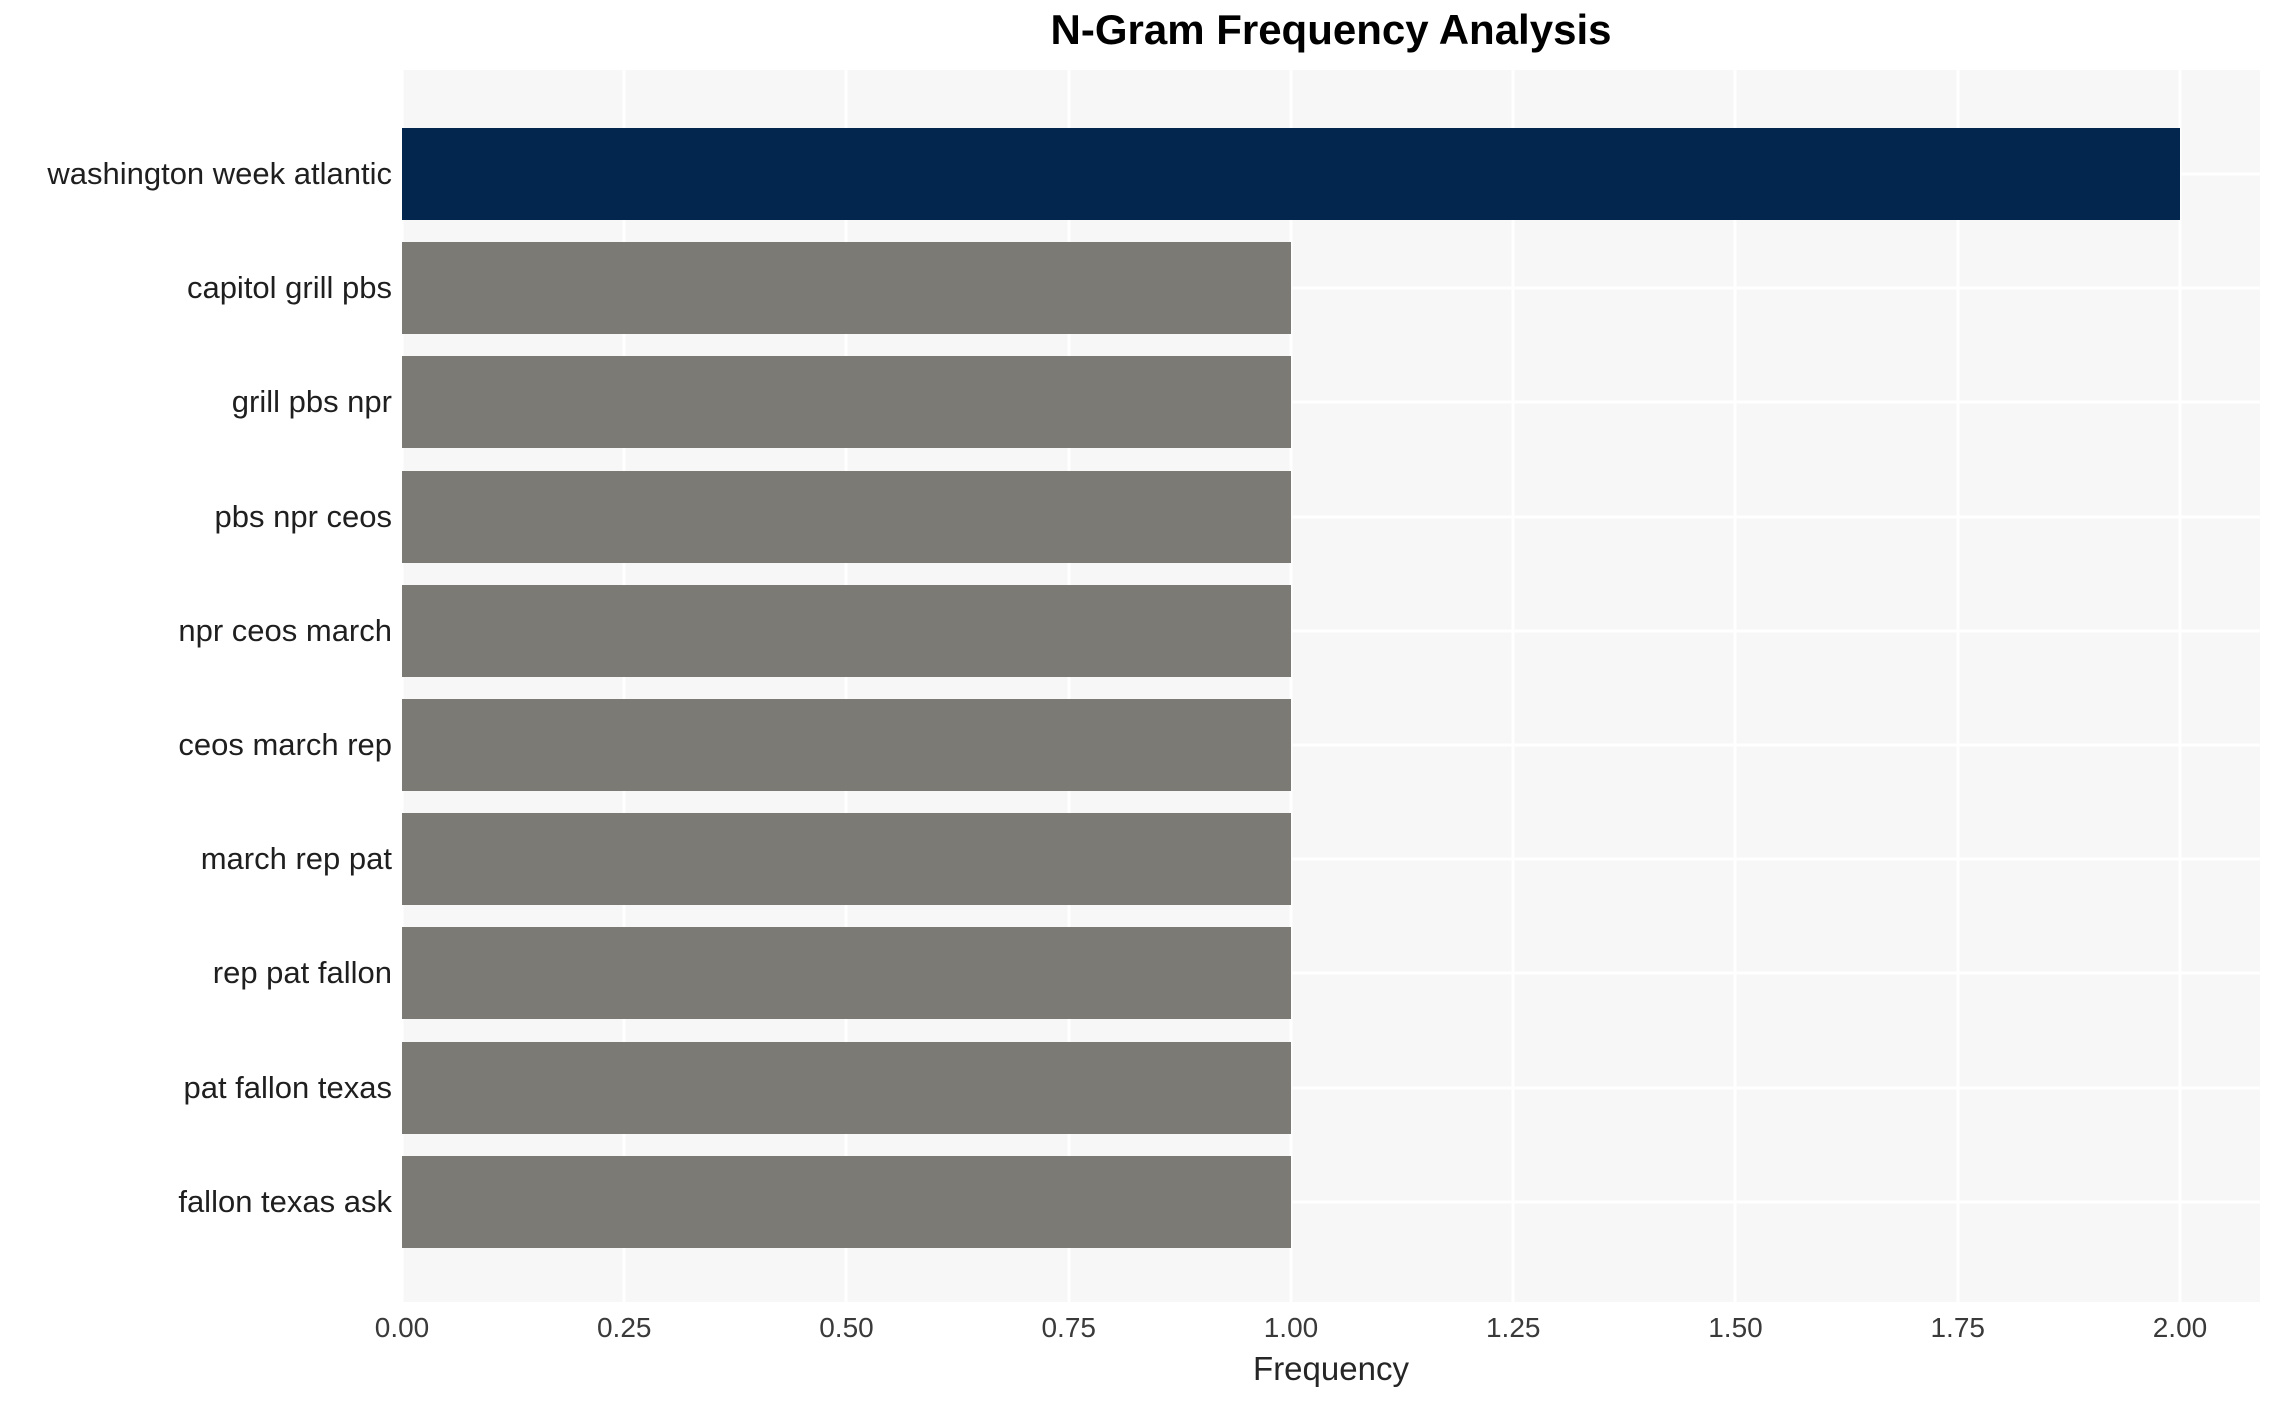  Describe the element at coordinates (311, 402) in the screenshot. I see `y-axis-category-label: grill pbs npr` at that location.